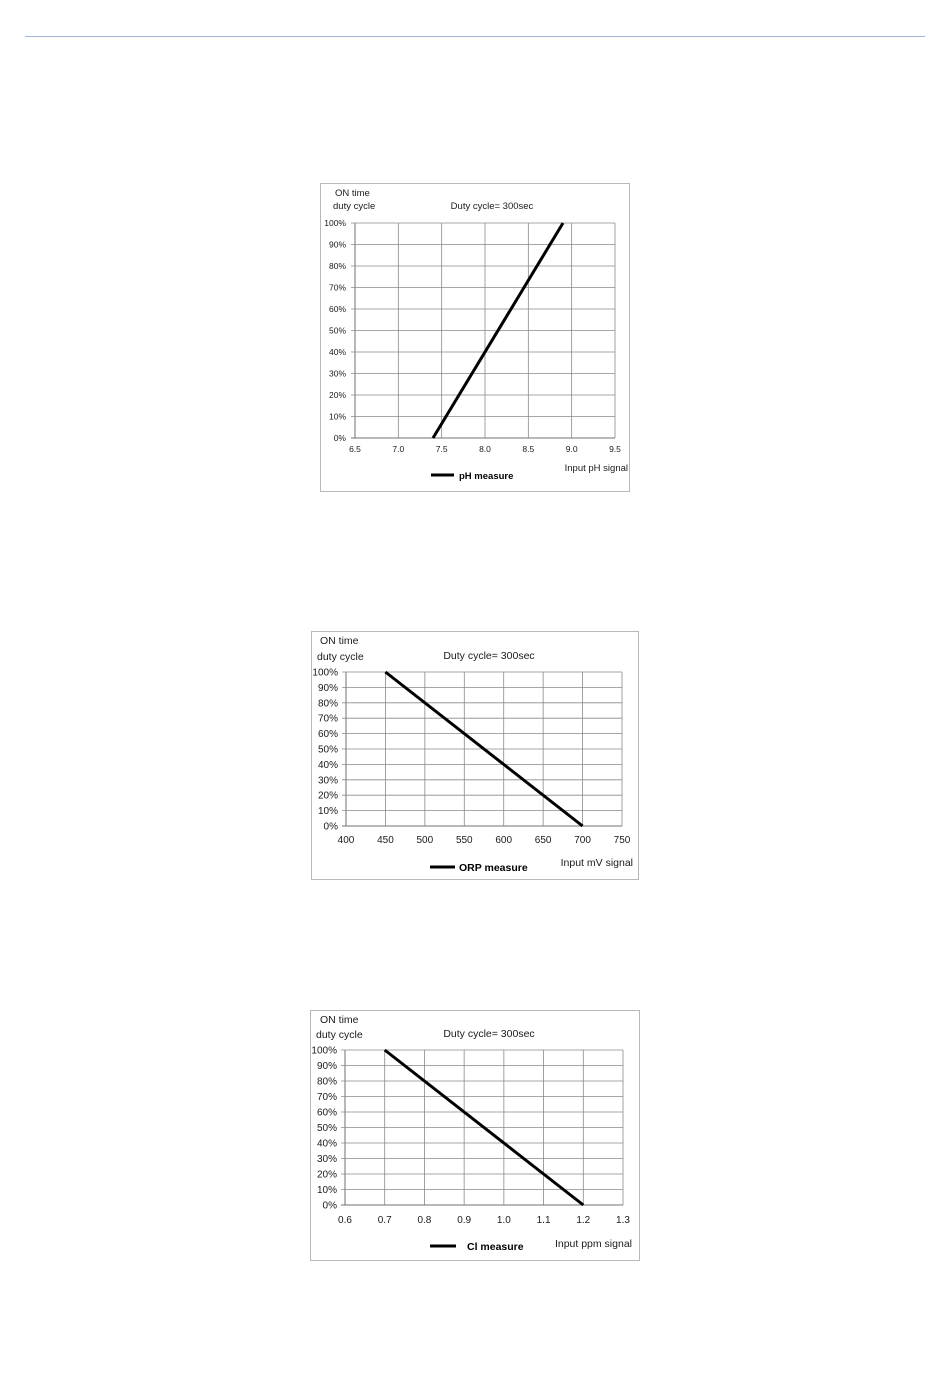 The image size is (950, 1398). What do you see at coordinates (442, 449) in the screenshot?
I see `x-tick-label: 7.5` at bounding box center [442, 449].